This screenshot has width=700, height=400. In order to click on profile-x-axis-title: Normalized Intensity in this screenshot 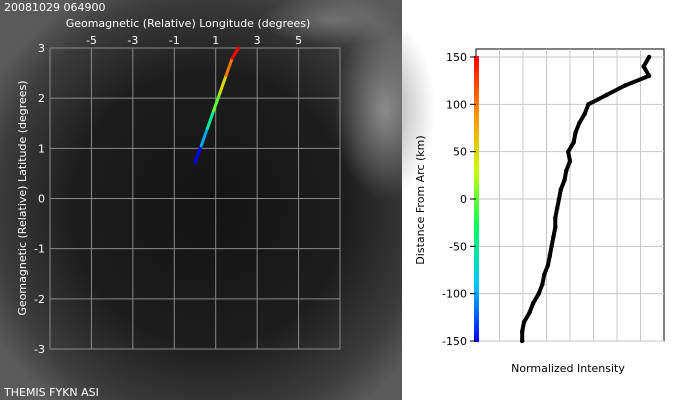, I will do `click(568, 368)`.